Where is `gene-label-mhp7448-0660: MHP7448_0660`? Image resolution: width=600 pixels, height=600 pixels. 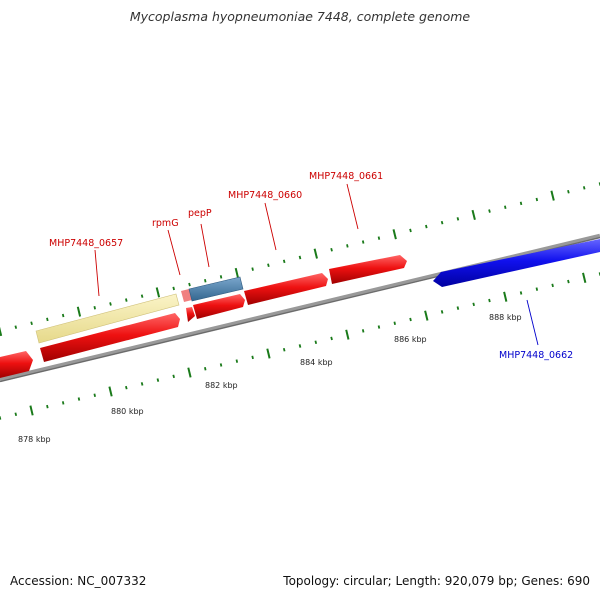 gene-label-mhp7448-0660: MHP7448_0660 is located at coordinates (265, 195).